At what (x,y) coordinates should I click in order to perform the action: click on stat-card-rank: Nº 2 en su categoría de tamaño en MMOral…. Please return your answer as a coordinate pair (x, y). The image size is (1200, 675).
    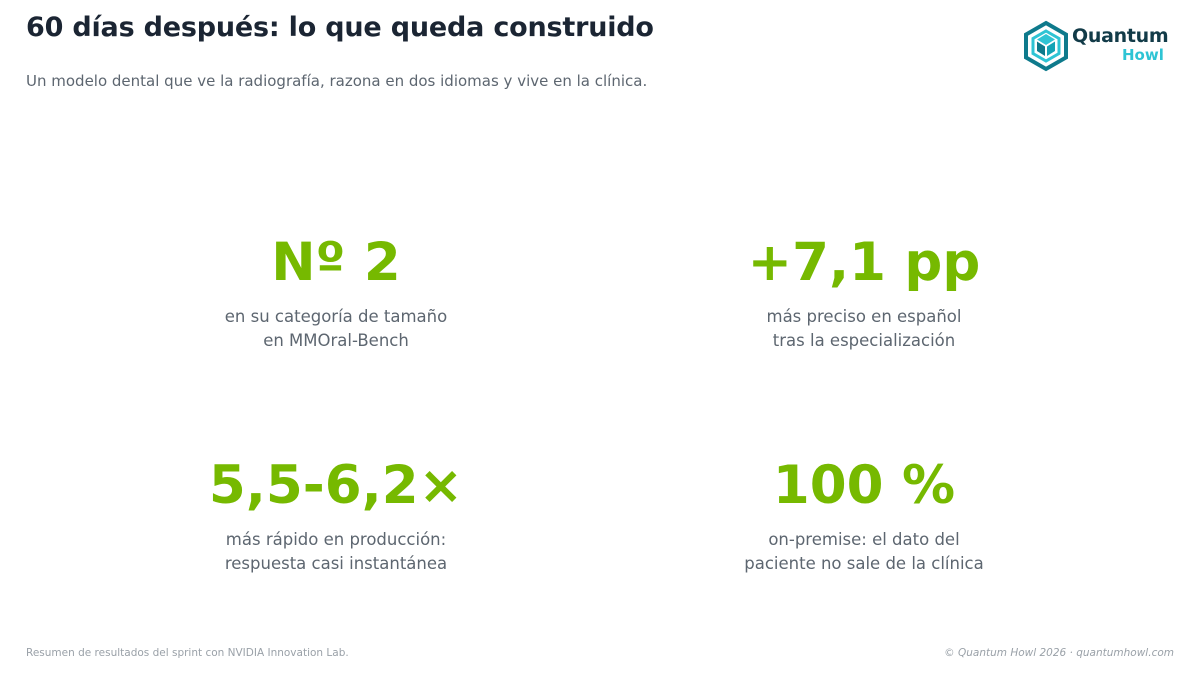
    Looking at the image, I should click on (336, 293).